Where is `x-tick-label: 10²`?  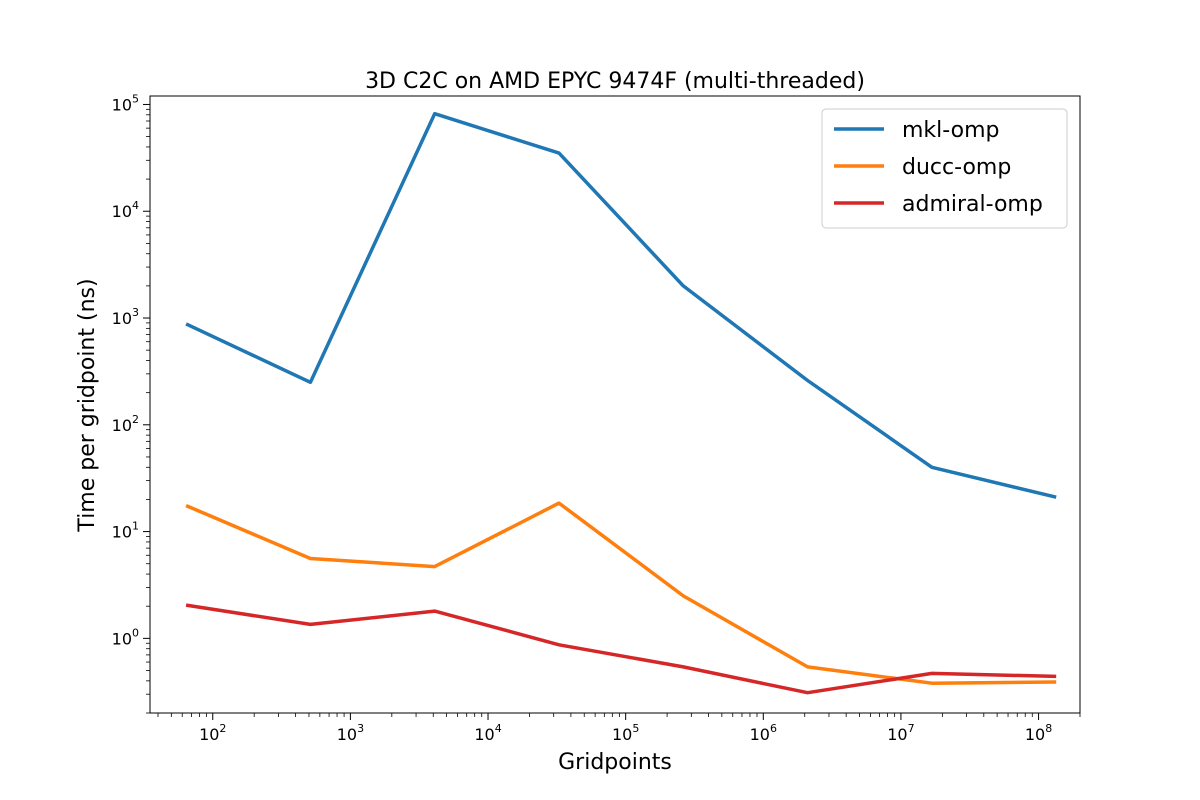
x-tick-label: 10² is located at coordinates (212, 733).